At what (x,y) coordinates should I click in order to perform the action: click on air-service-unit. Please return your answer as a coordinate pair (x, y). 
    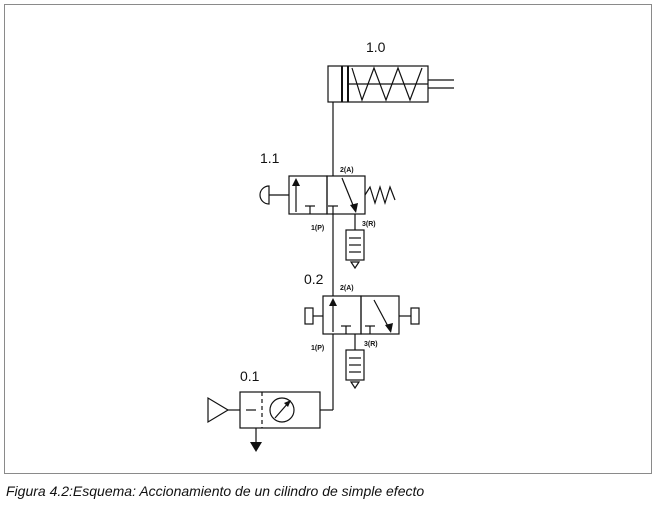
    Looking at the image, I should click on (264, 421).